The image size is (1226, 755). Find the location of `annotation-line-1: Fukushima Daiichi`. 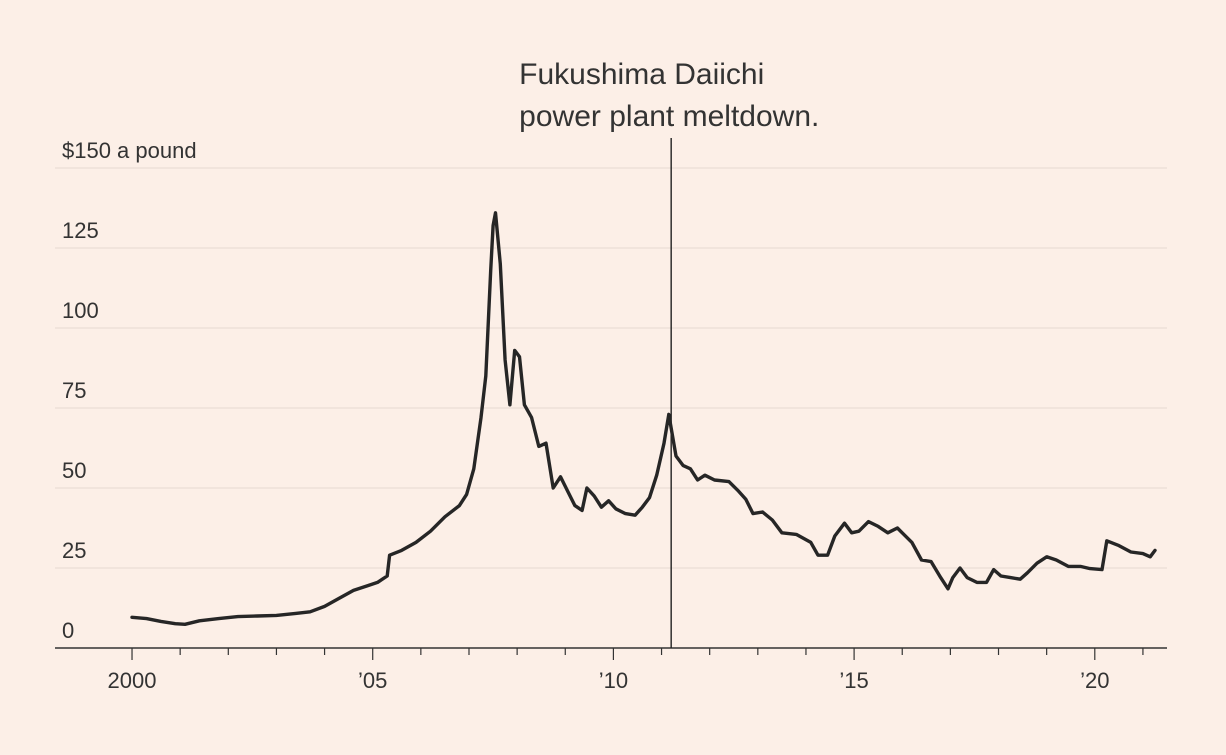

annotation-line-1: Fukushima Daiichi is located at coordinates (641, 74).